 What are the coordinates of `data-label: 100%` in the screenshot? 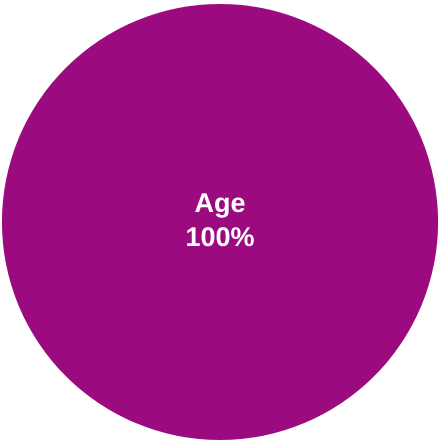 It's located at (220, 237).